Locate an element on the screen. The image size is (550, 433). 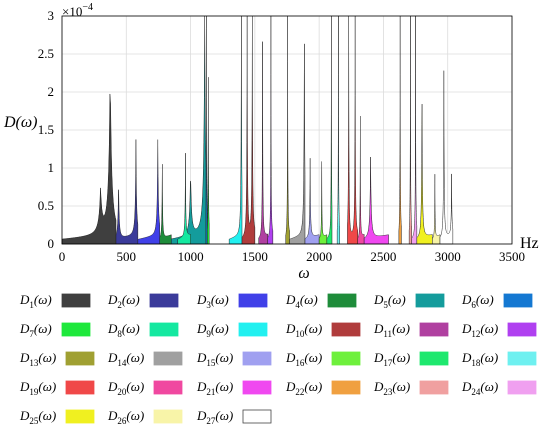
area-d6 is located at coordinates (206, 130).